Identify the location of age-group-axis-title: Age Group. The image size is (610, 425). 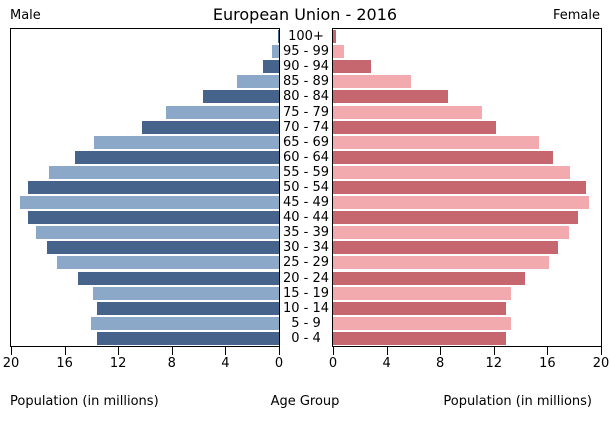
(305, 401).